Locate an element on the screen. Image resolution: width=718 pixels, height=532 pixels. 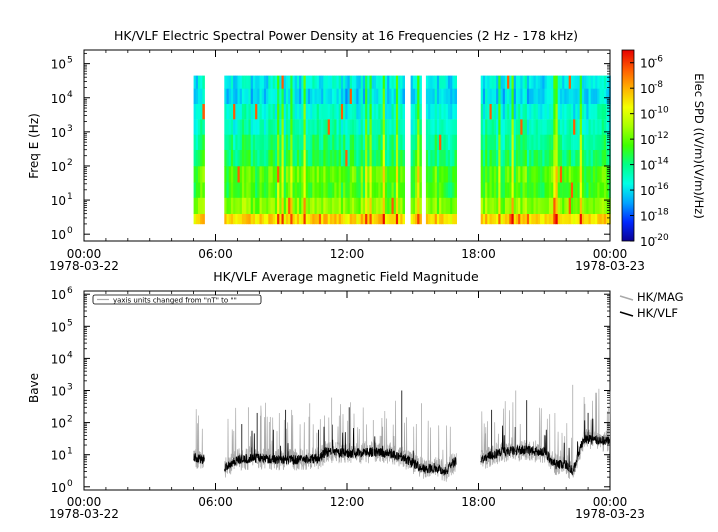
series-line-vlf is located at coordinates (402, 447).